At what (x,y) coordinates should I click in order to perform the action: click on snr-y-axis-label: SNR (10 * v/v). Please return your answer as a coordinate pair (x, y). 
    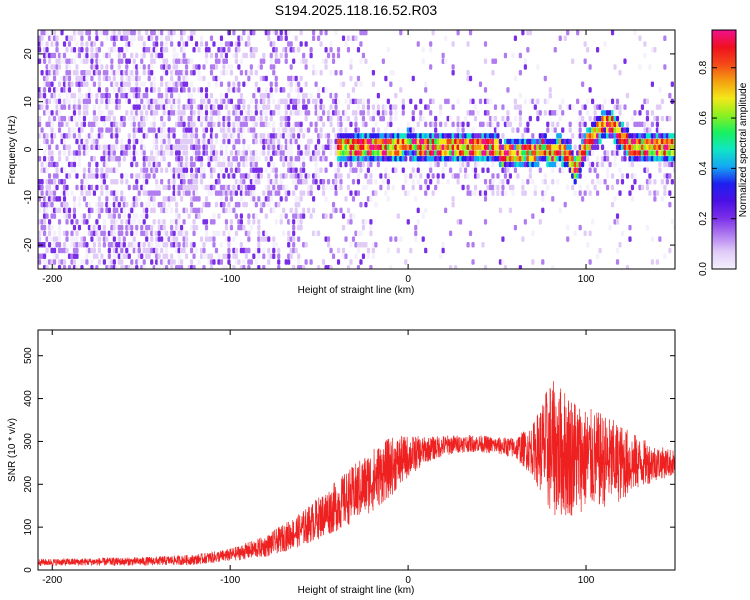
    Looking at the image, I should click on (12, 450).